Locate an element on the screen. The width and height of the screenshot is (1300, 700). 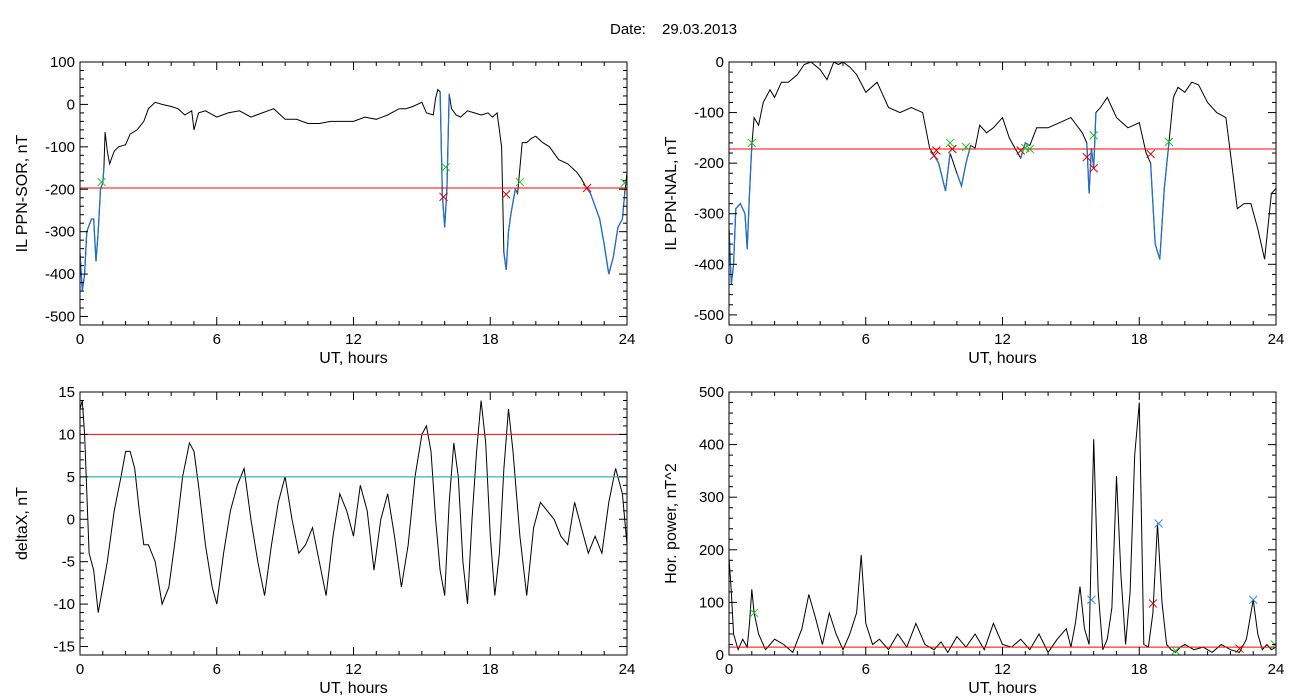
y-tick-label: -15 is located at coordinates (64, 647).